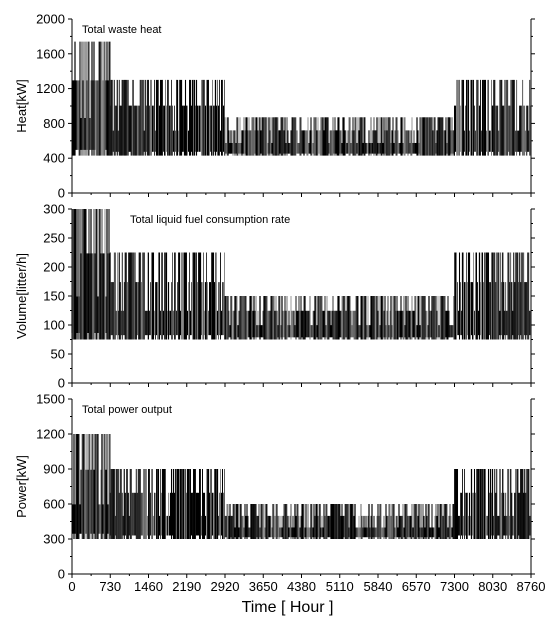 Image resolution: width=554 pixels, height=618 pixels. What do you see at coordinates (54, 469) in the screenshot?
I see `y-tick-label: 900` at bounding box center [54, 469].